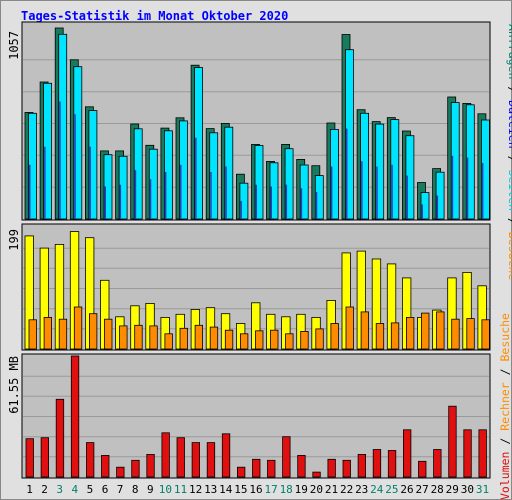  Describe the element at coordinates (482, 489) in the screenshot. I see `x-axis-label: 31` at that location.